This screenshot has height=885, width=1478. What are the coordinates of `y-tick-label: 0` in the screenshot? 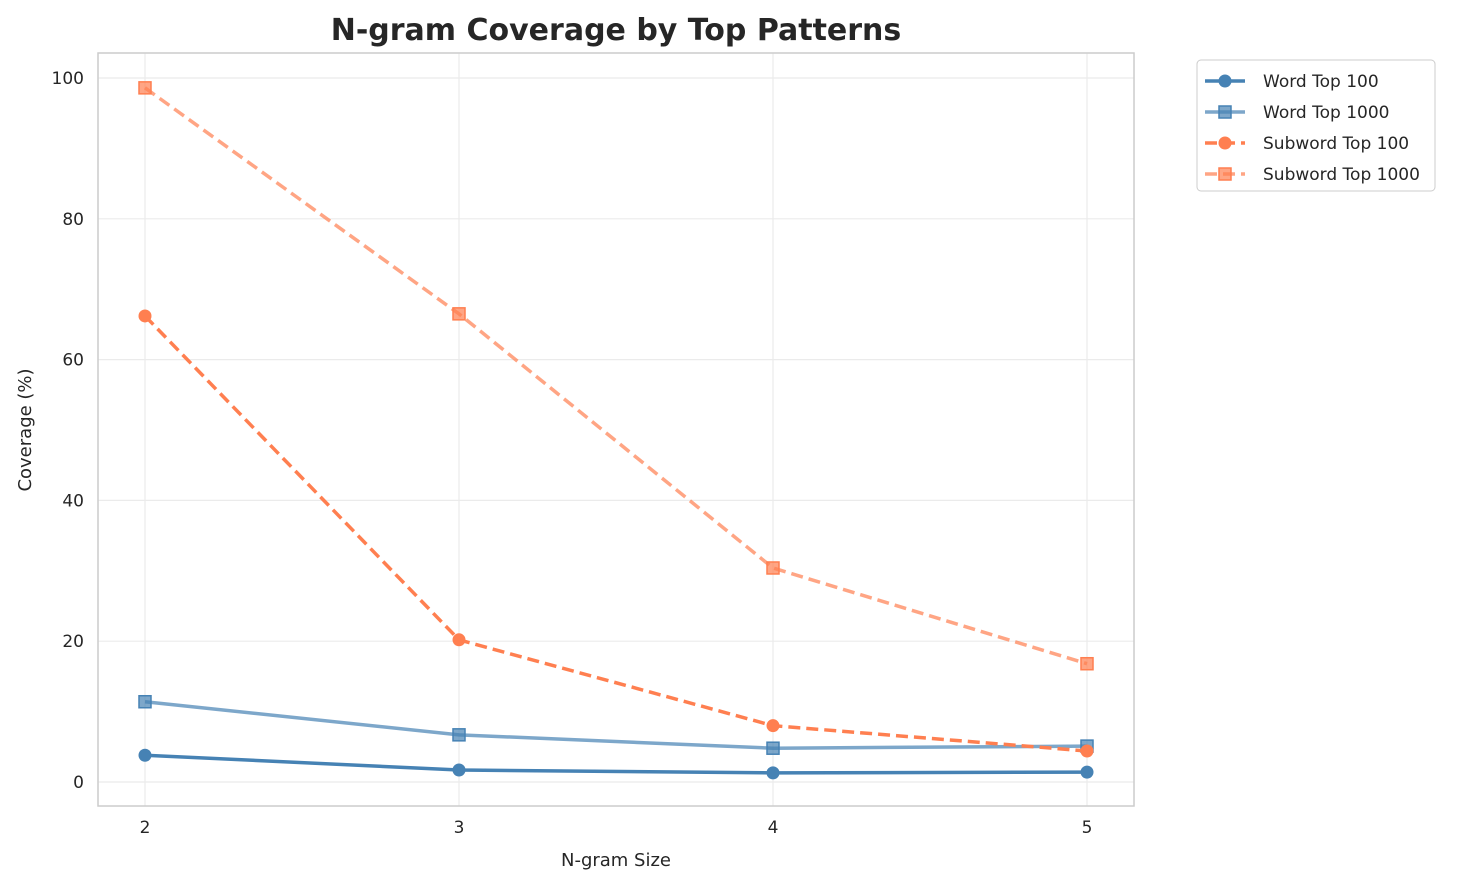 It's located at (78, 783).